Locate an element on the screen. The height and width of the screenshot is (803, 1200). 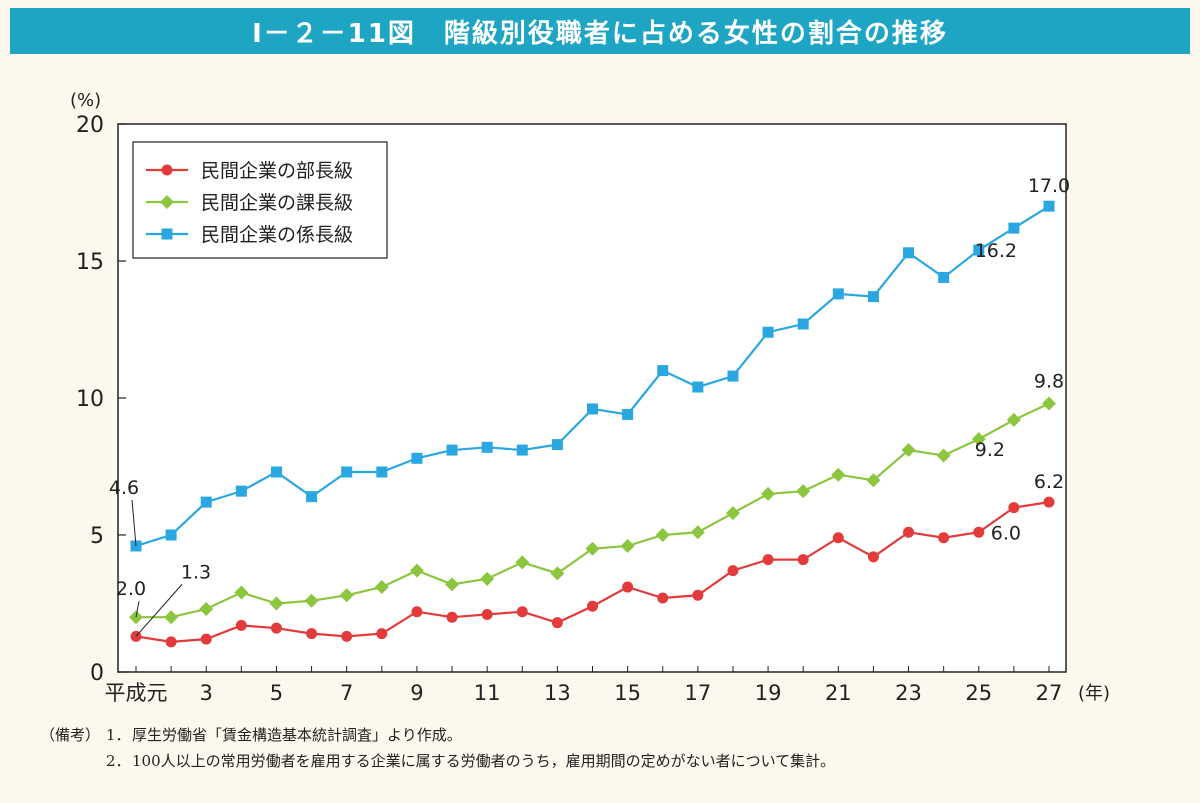
data-label: 2.0 is located at coordinates (131, 589).